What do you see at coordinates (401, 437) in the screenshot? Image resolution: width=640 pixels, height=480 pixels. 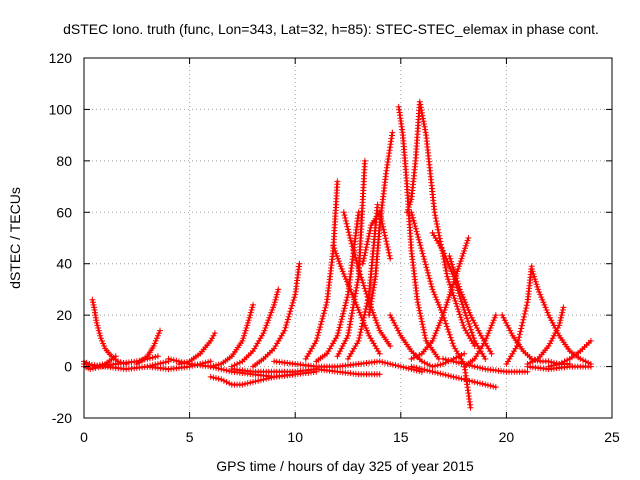 I see `x-tick-label: 15` at bounding box center [401, 437].